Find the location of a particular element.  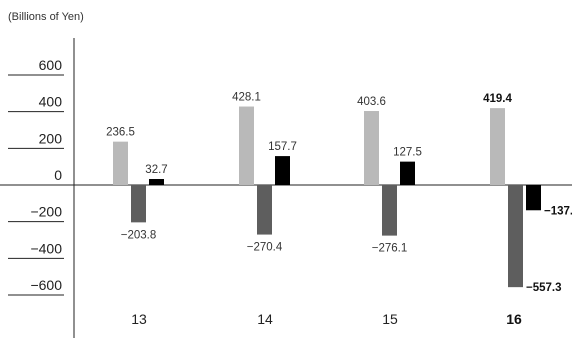

data-label: 403.6 is located at coordinates (371, 102).